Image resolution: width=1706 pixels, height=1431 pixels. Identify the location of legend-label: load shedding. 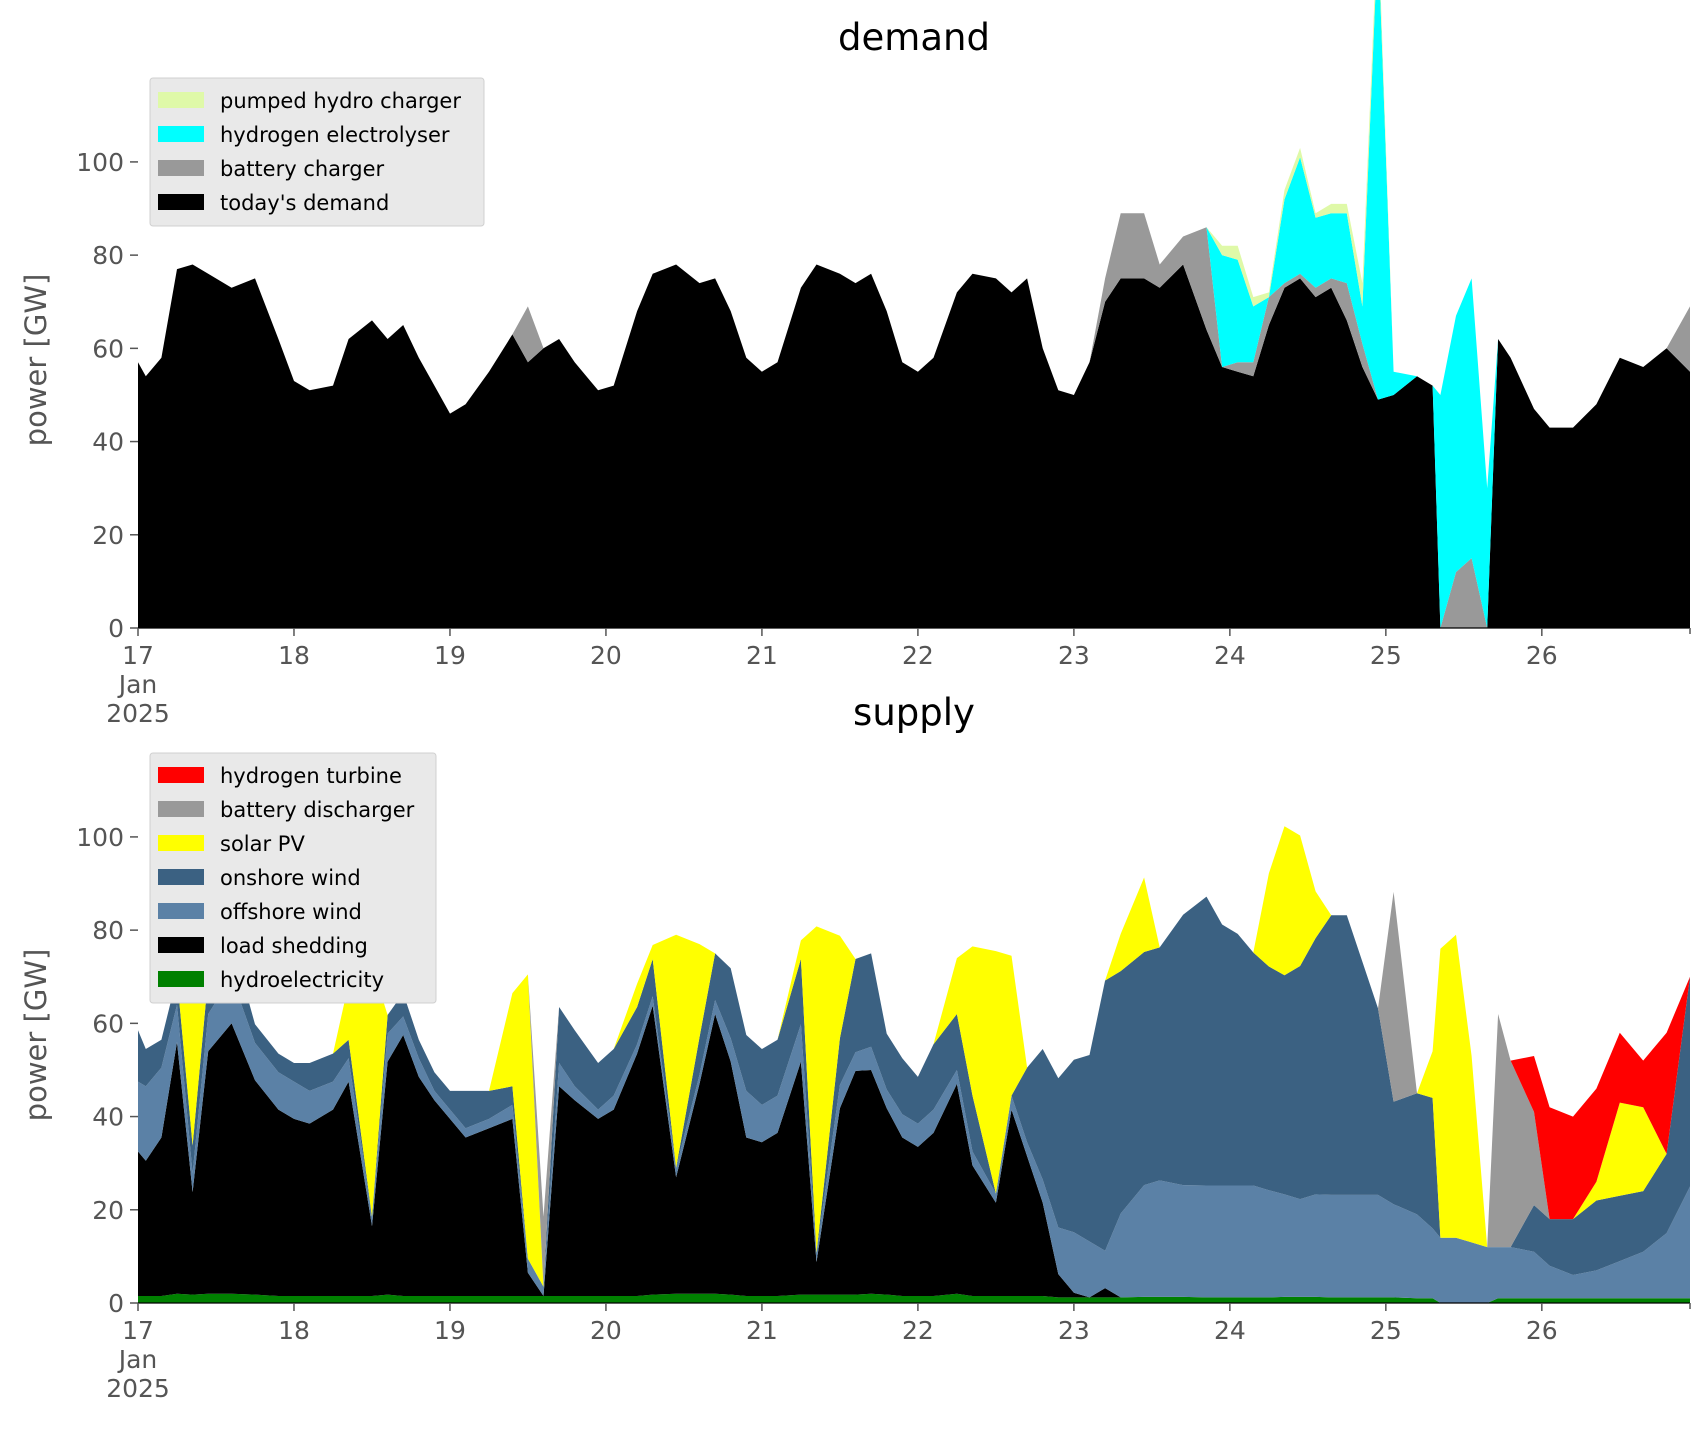
(294, 946).